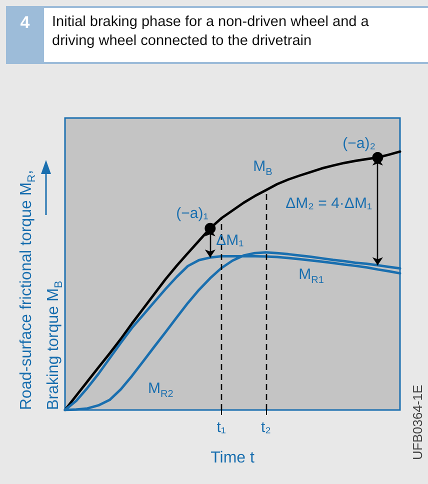  Describe the element at coordinates (230, 241) in the screenshot. I see `annotation: ΔM₁` at that location.